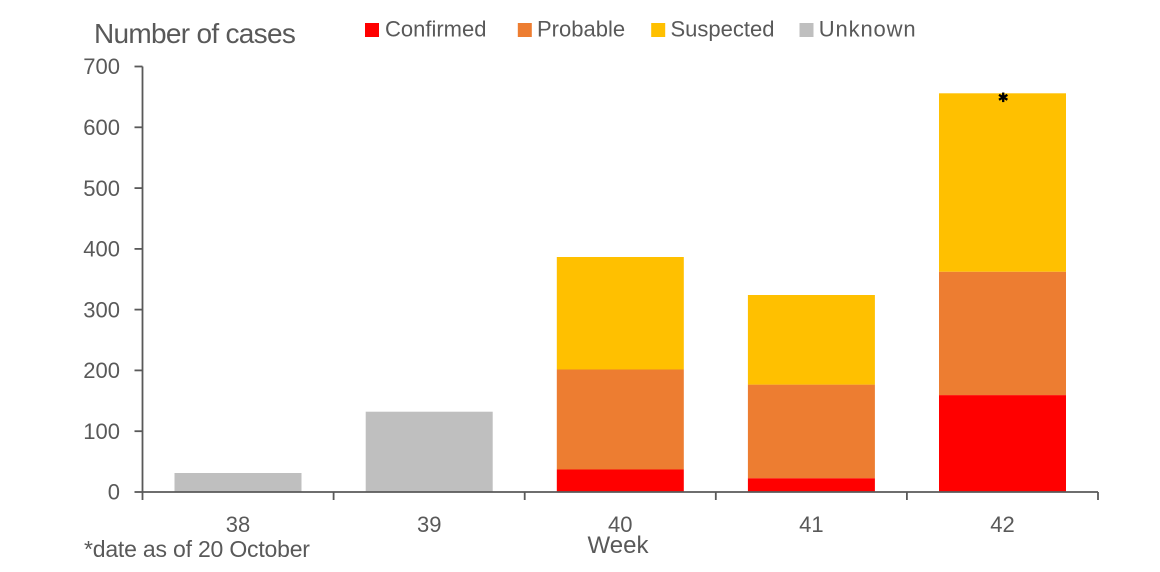  What do you see at coordinates (101, 431) in the screenshot?
I see `svg-text: 100` at bounding box center [101, 431].